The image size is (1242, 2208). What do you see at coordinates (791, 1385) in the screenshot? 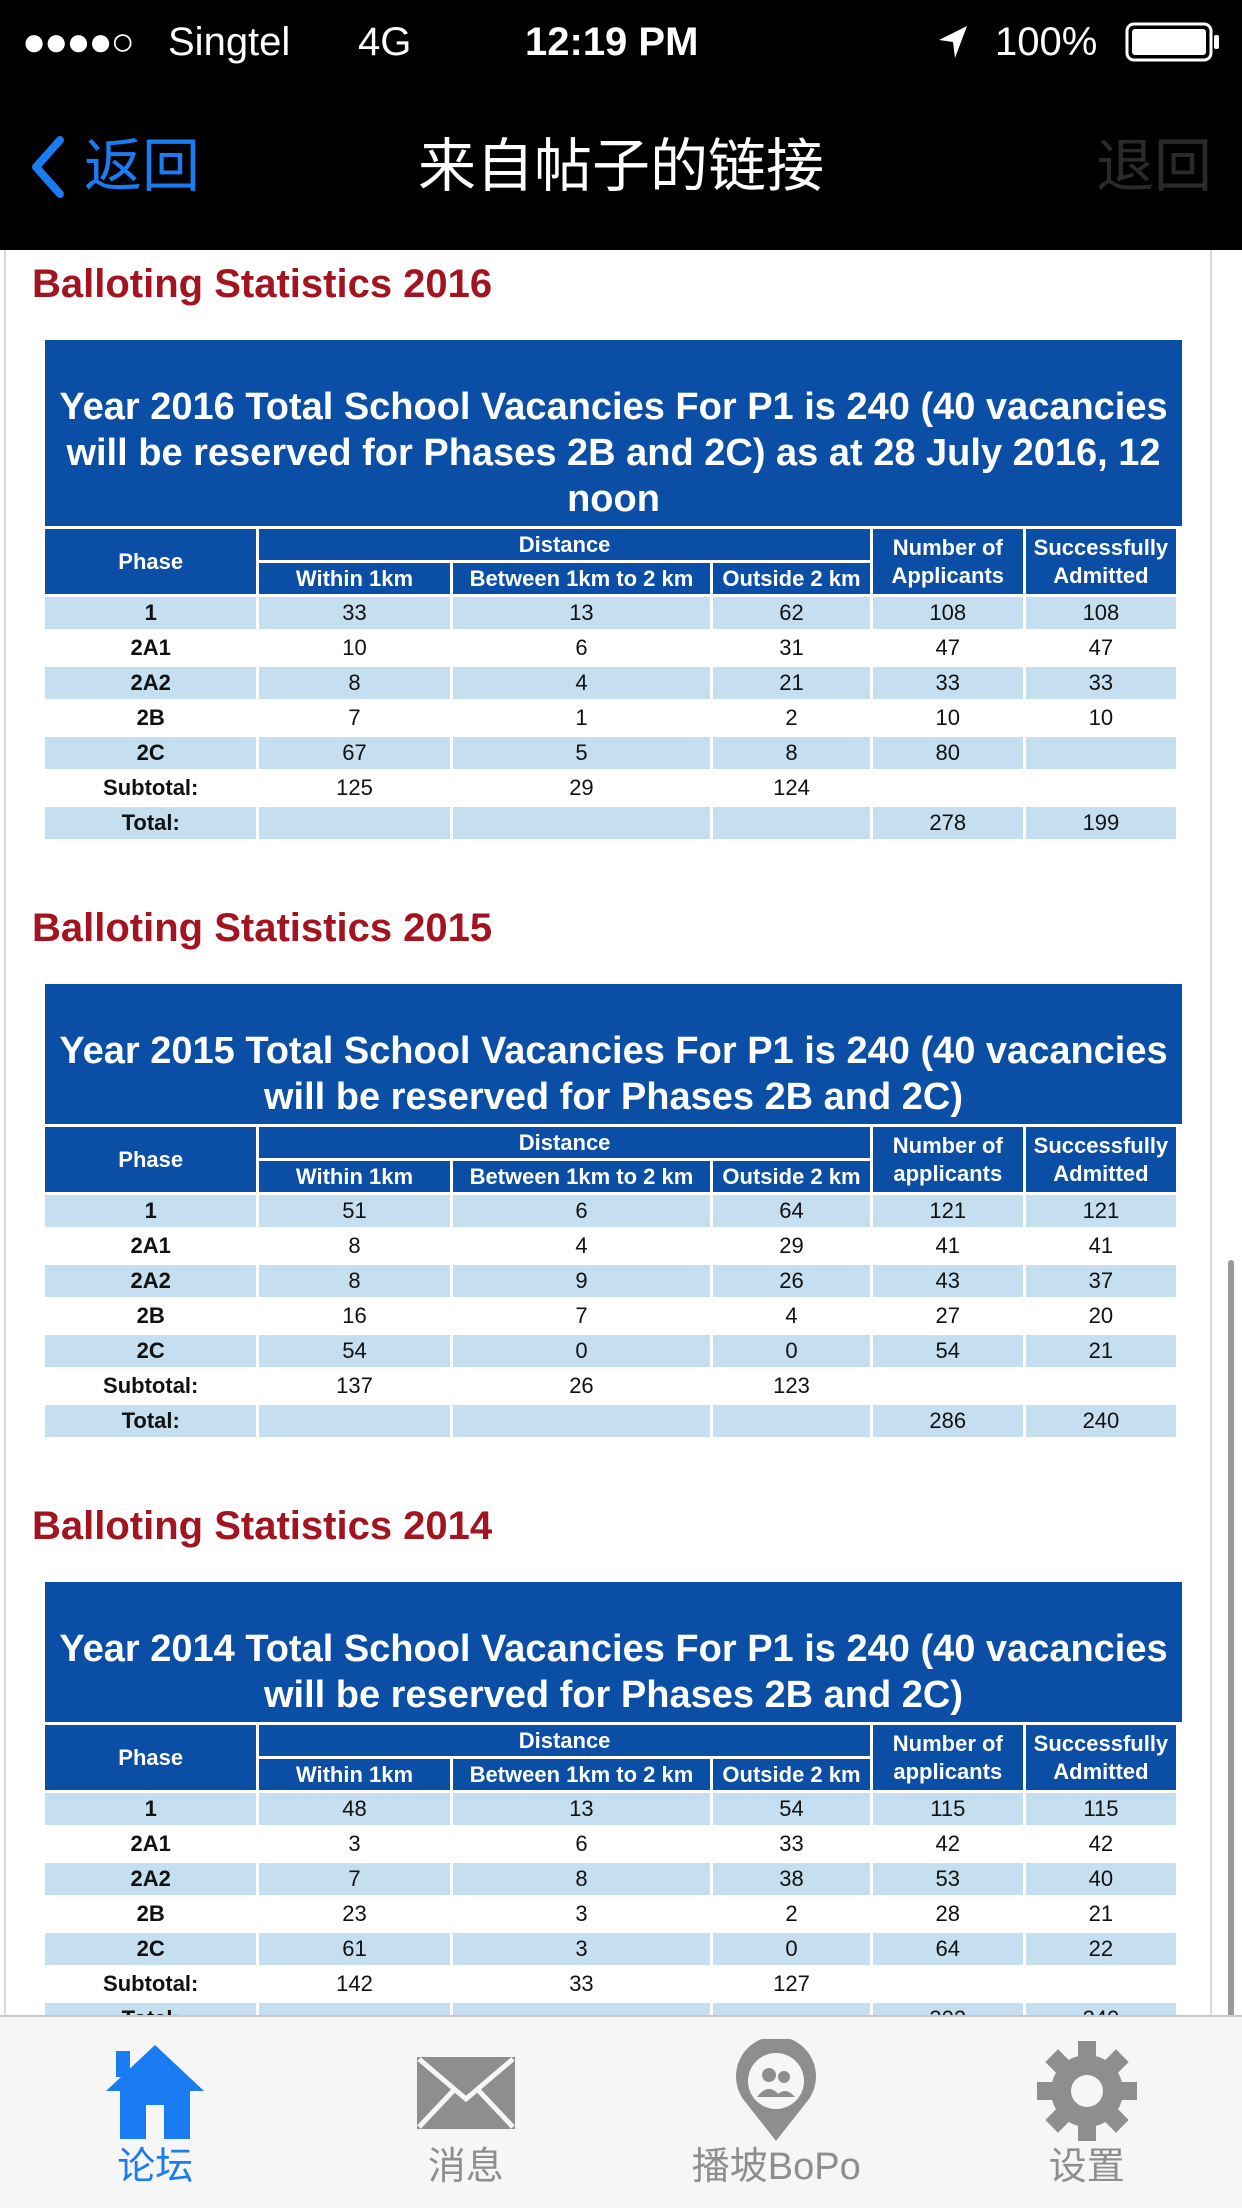
I see `table-cell: 123` at bounding box center [791, 1385].